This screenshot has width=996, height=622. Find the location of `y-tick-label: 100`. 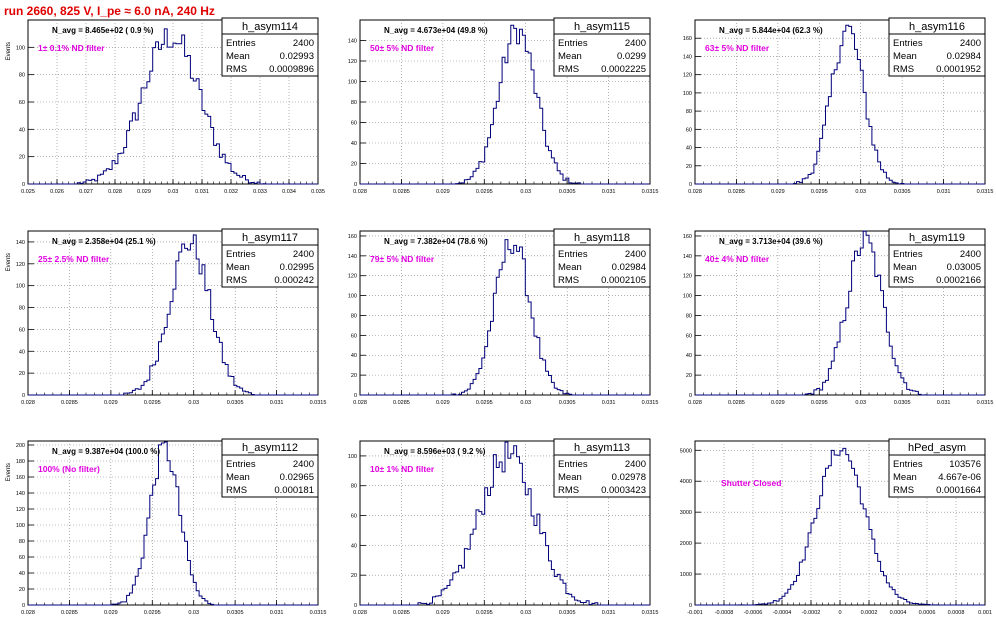

y-tick-label: 100 is located at coordinates (352, 297).